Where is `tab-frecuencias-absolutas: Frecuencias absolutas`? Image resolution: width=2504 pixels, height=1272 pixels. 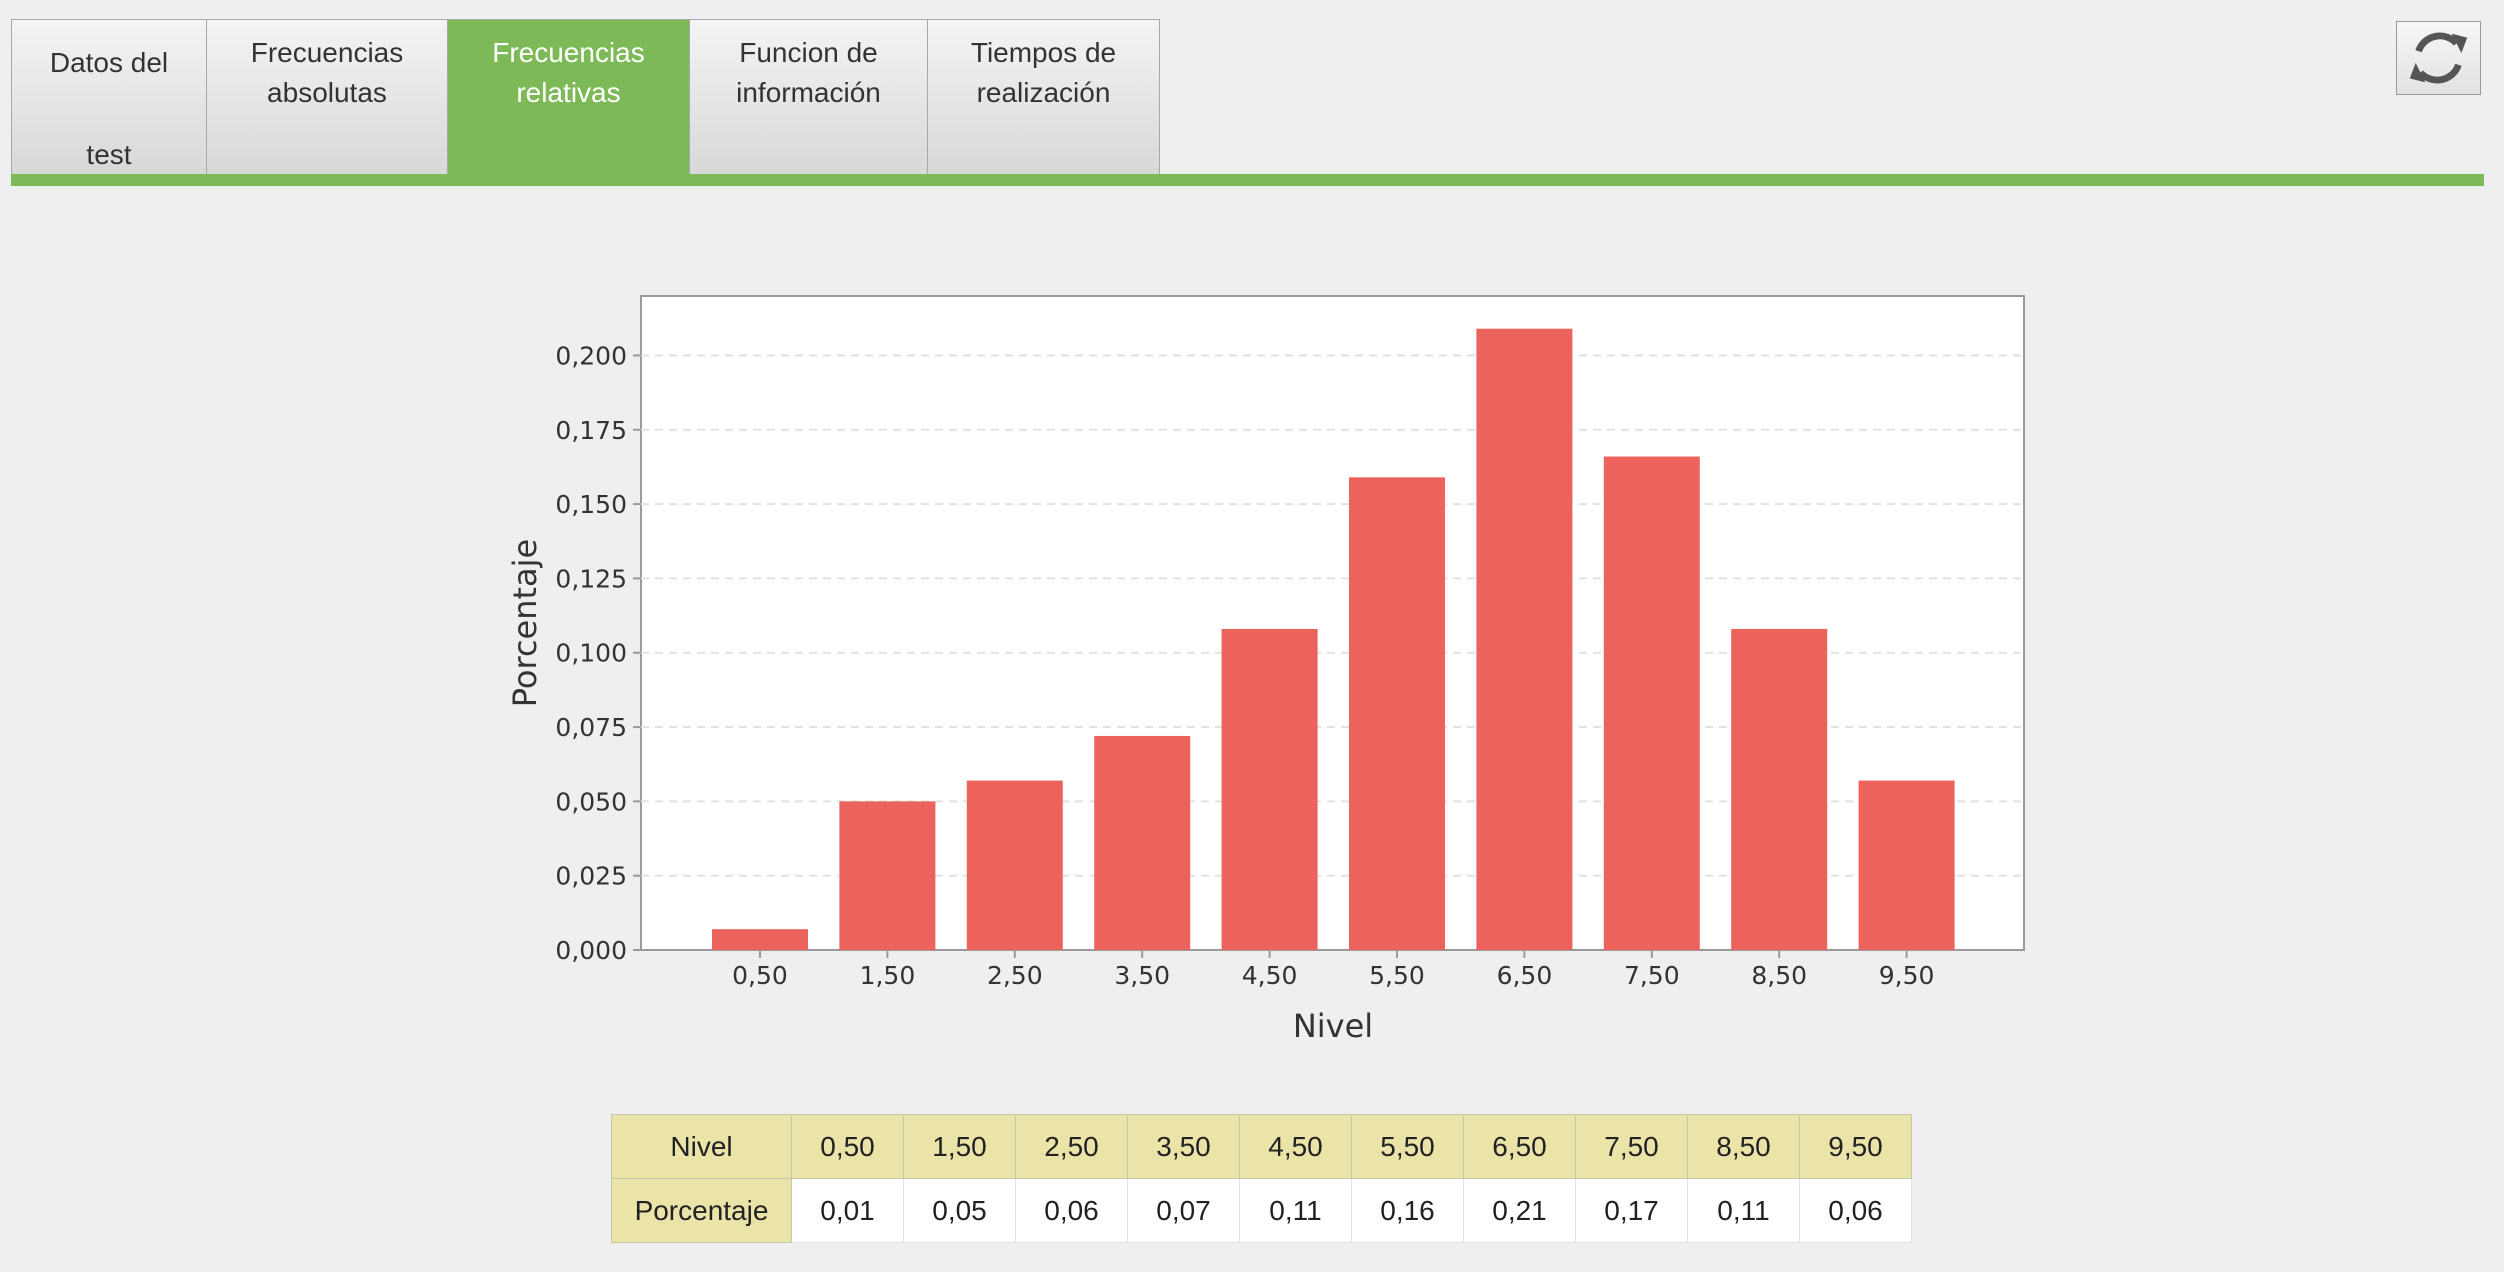 tab-frecuencias-absolutas: Frecuencias absolutas is located at coordinates (327, 96).